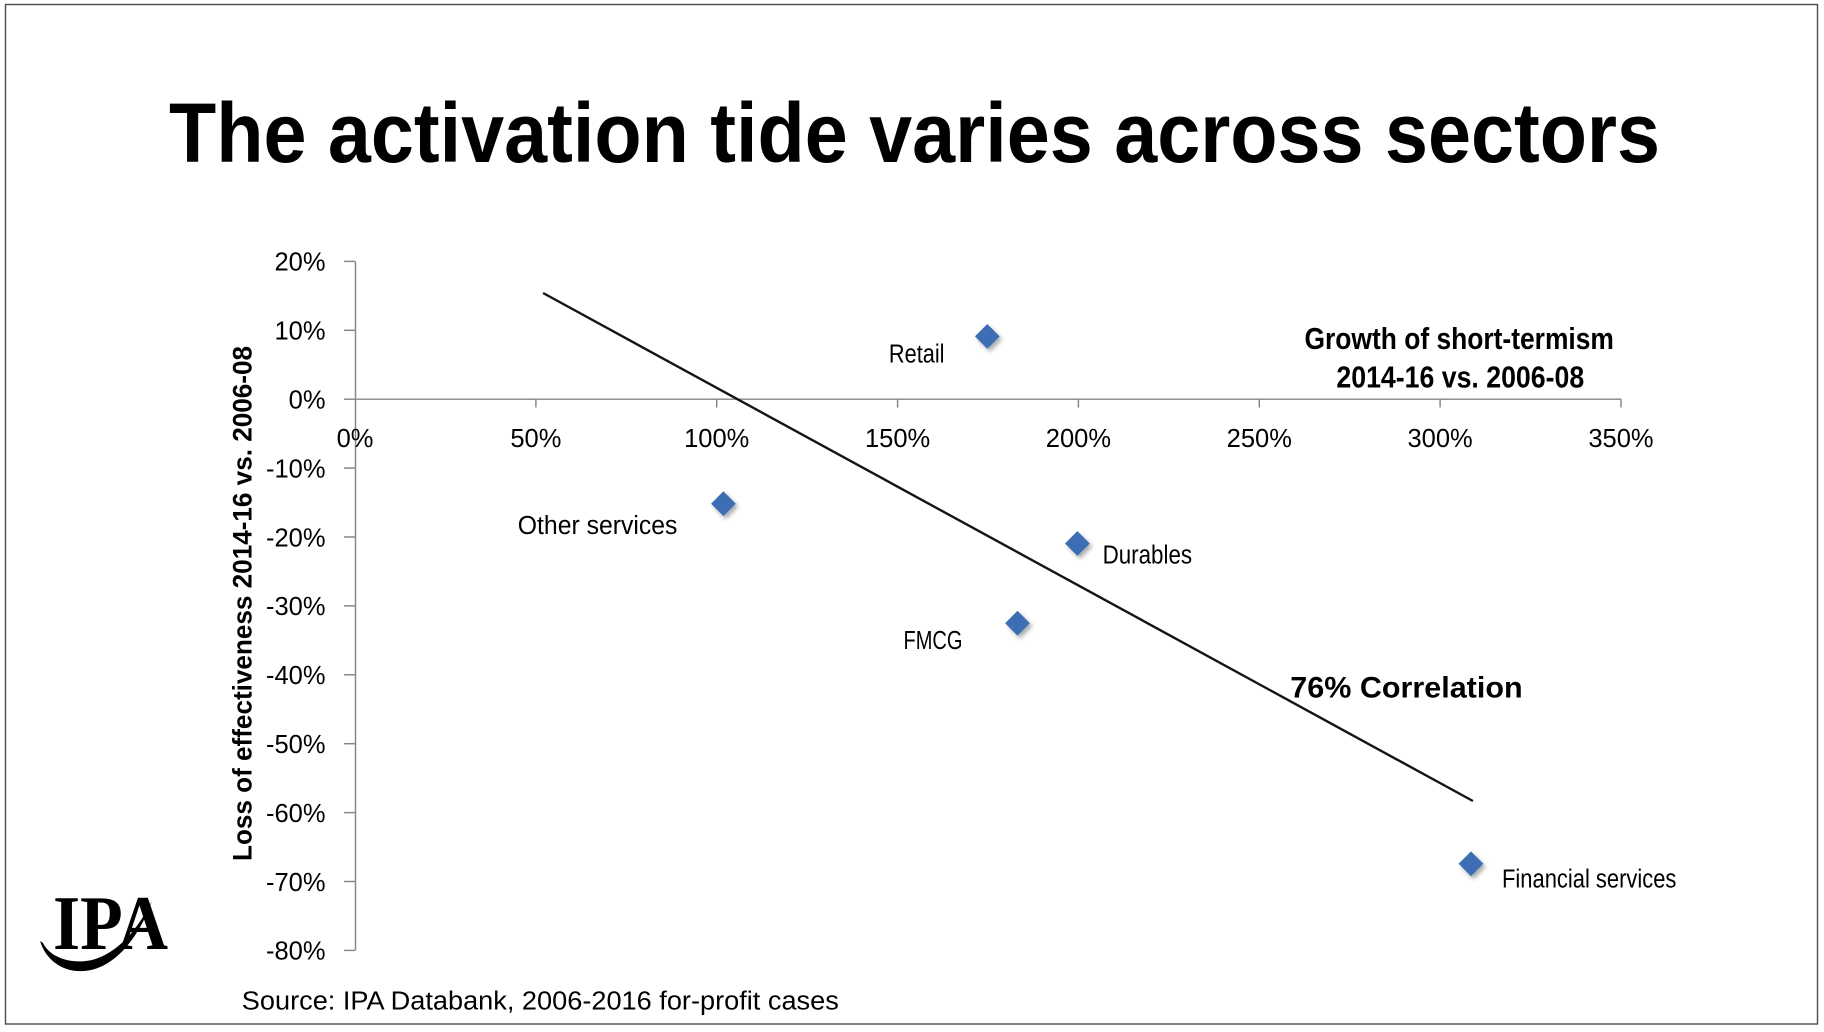 The height and width of the screenshot is (1032, 1824). I want to click on svg-text: -70%, so click(296, 883).